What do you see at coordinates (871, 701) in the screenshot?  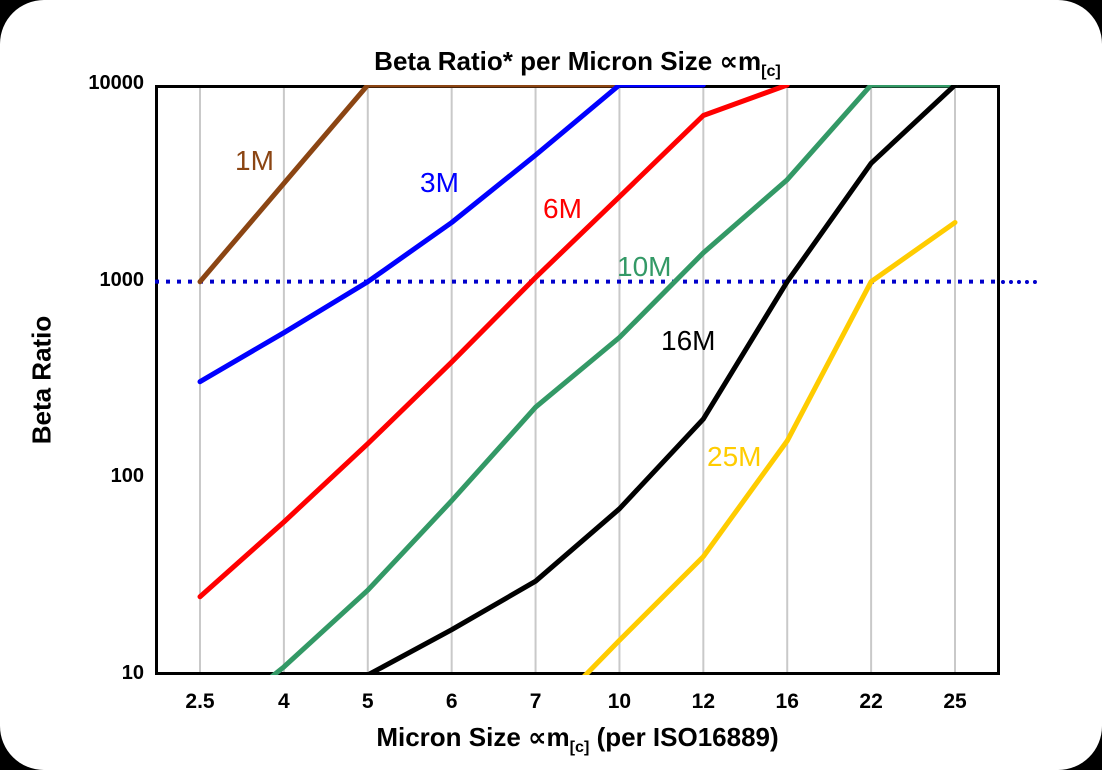 I see `x-tick-22: 22` at bounding box center [871, 701].